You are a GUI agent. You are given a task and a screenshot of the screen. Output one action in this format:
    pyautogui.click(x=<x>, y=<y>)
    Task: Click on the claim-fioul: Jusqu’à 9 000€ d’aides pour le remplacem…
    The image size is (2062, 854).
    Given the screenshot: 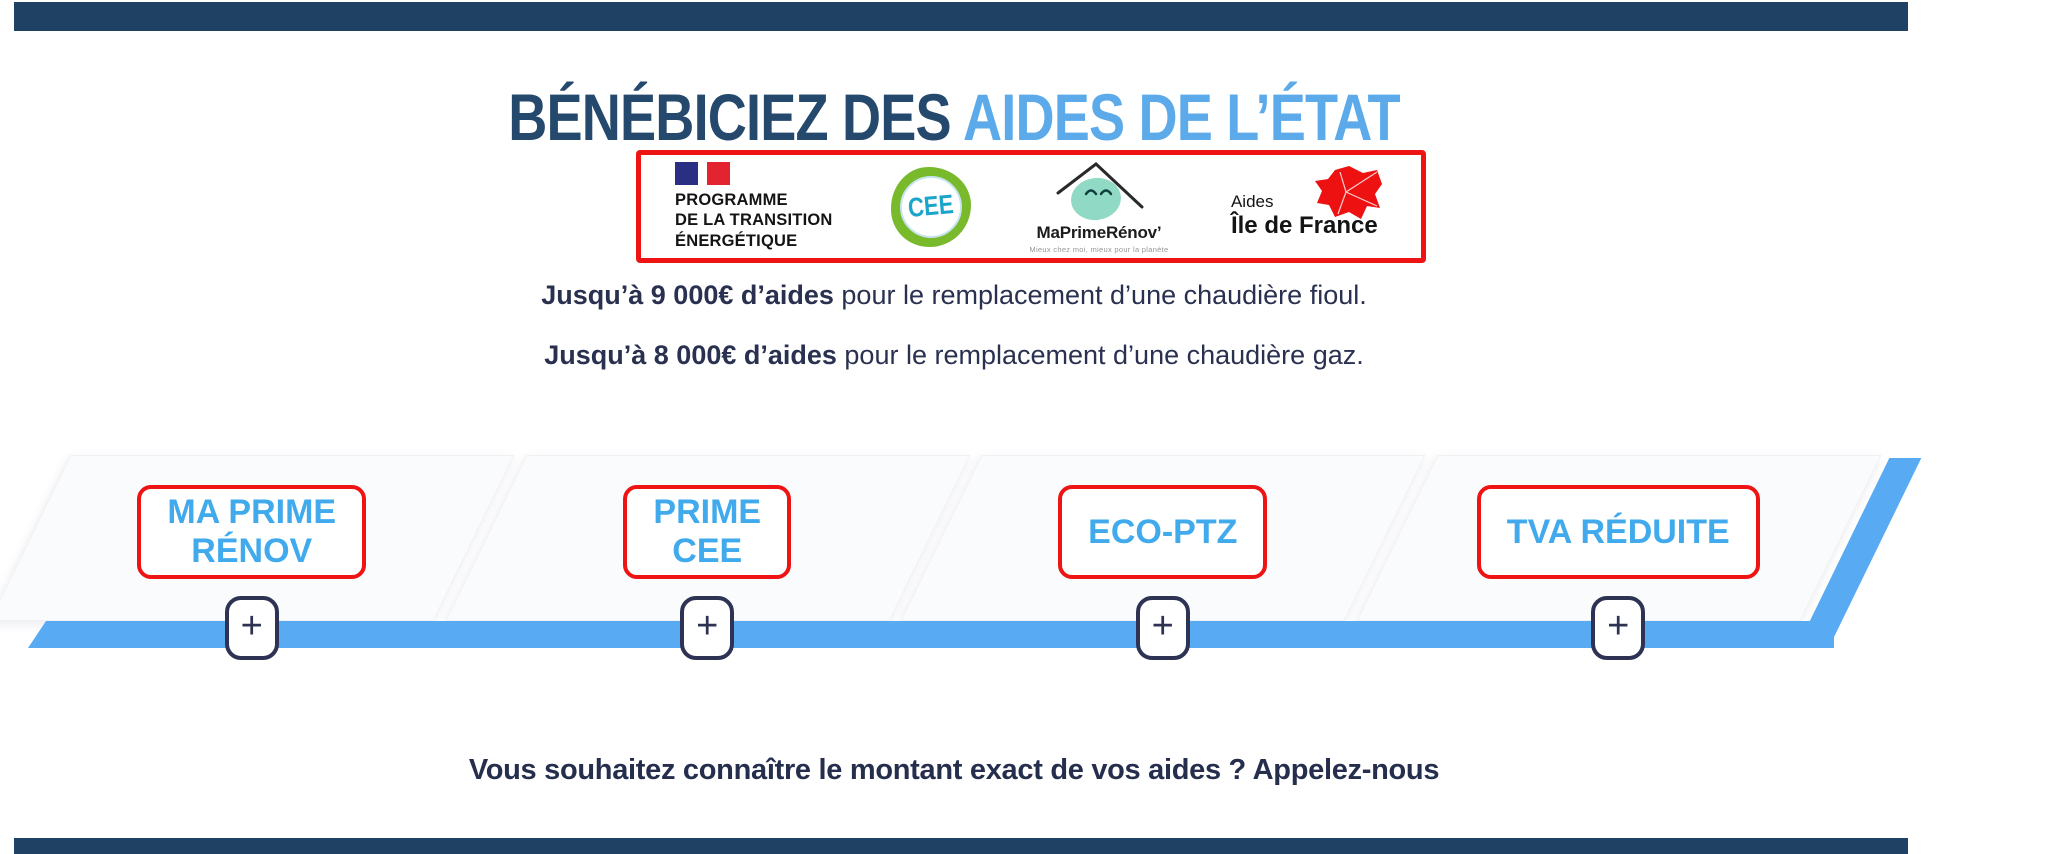 What is the action you would take?
    pyautogui.click(x=954, y=295)
    